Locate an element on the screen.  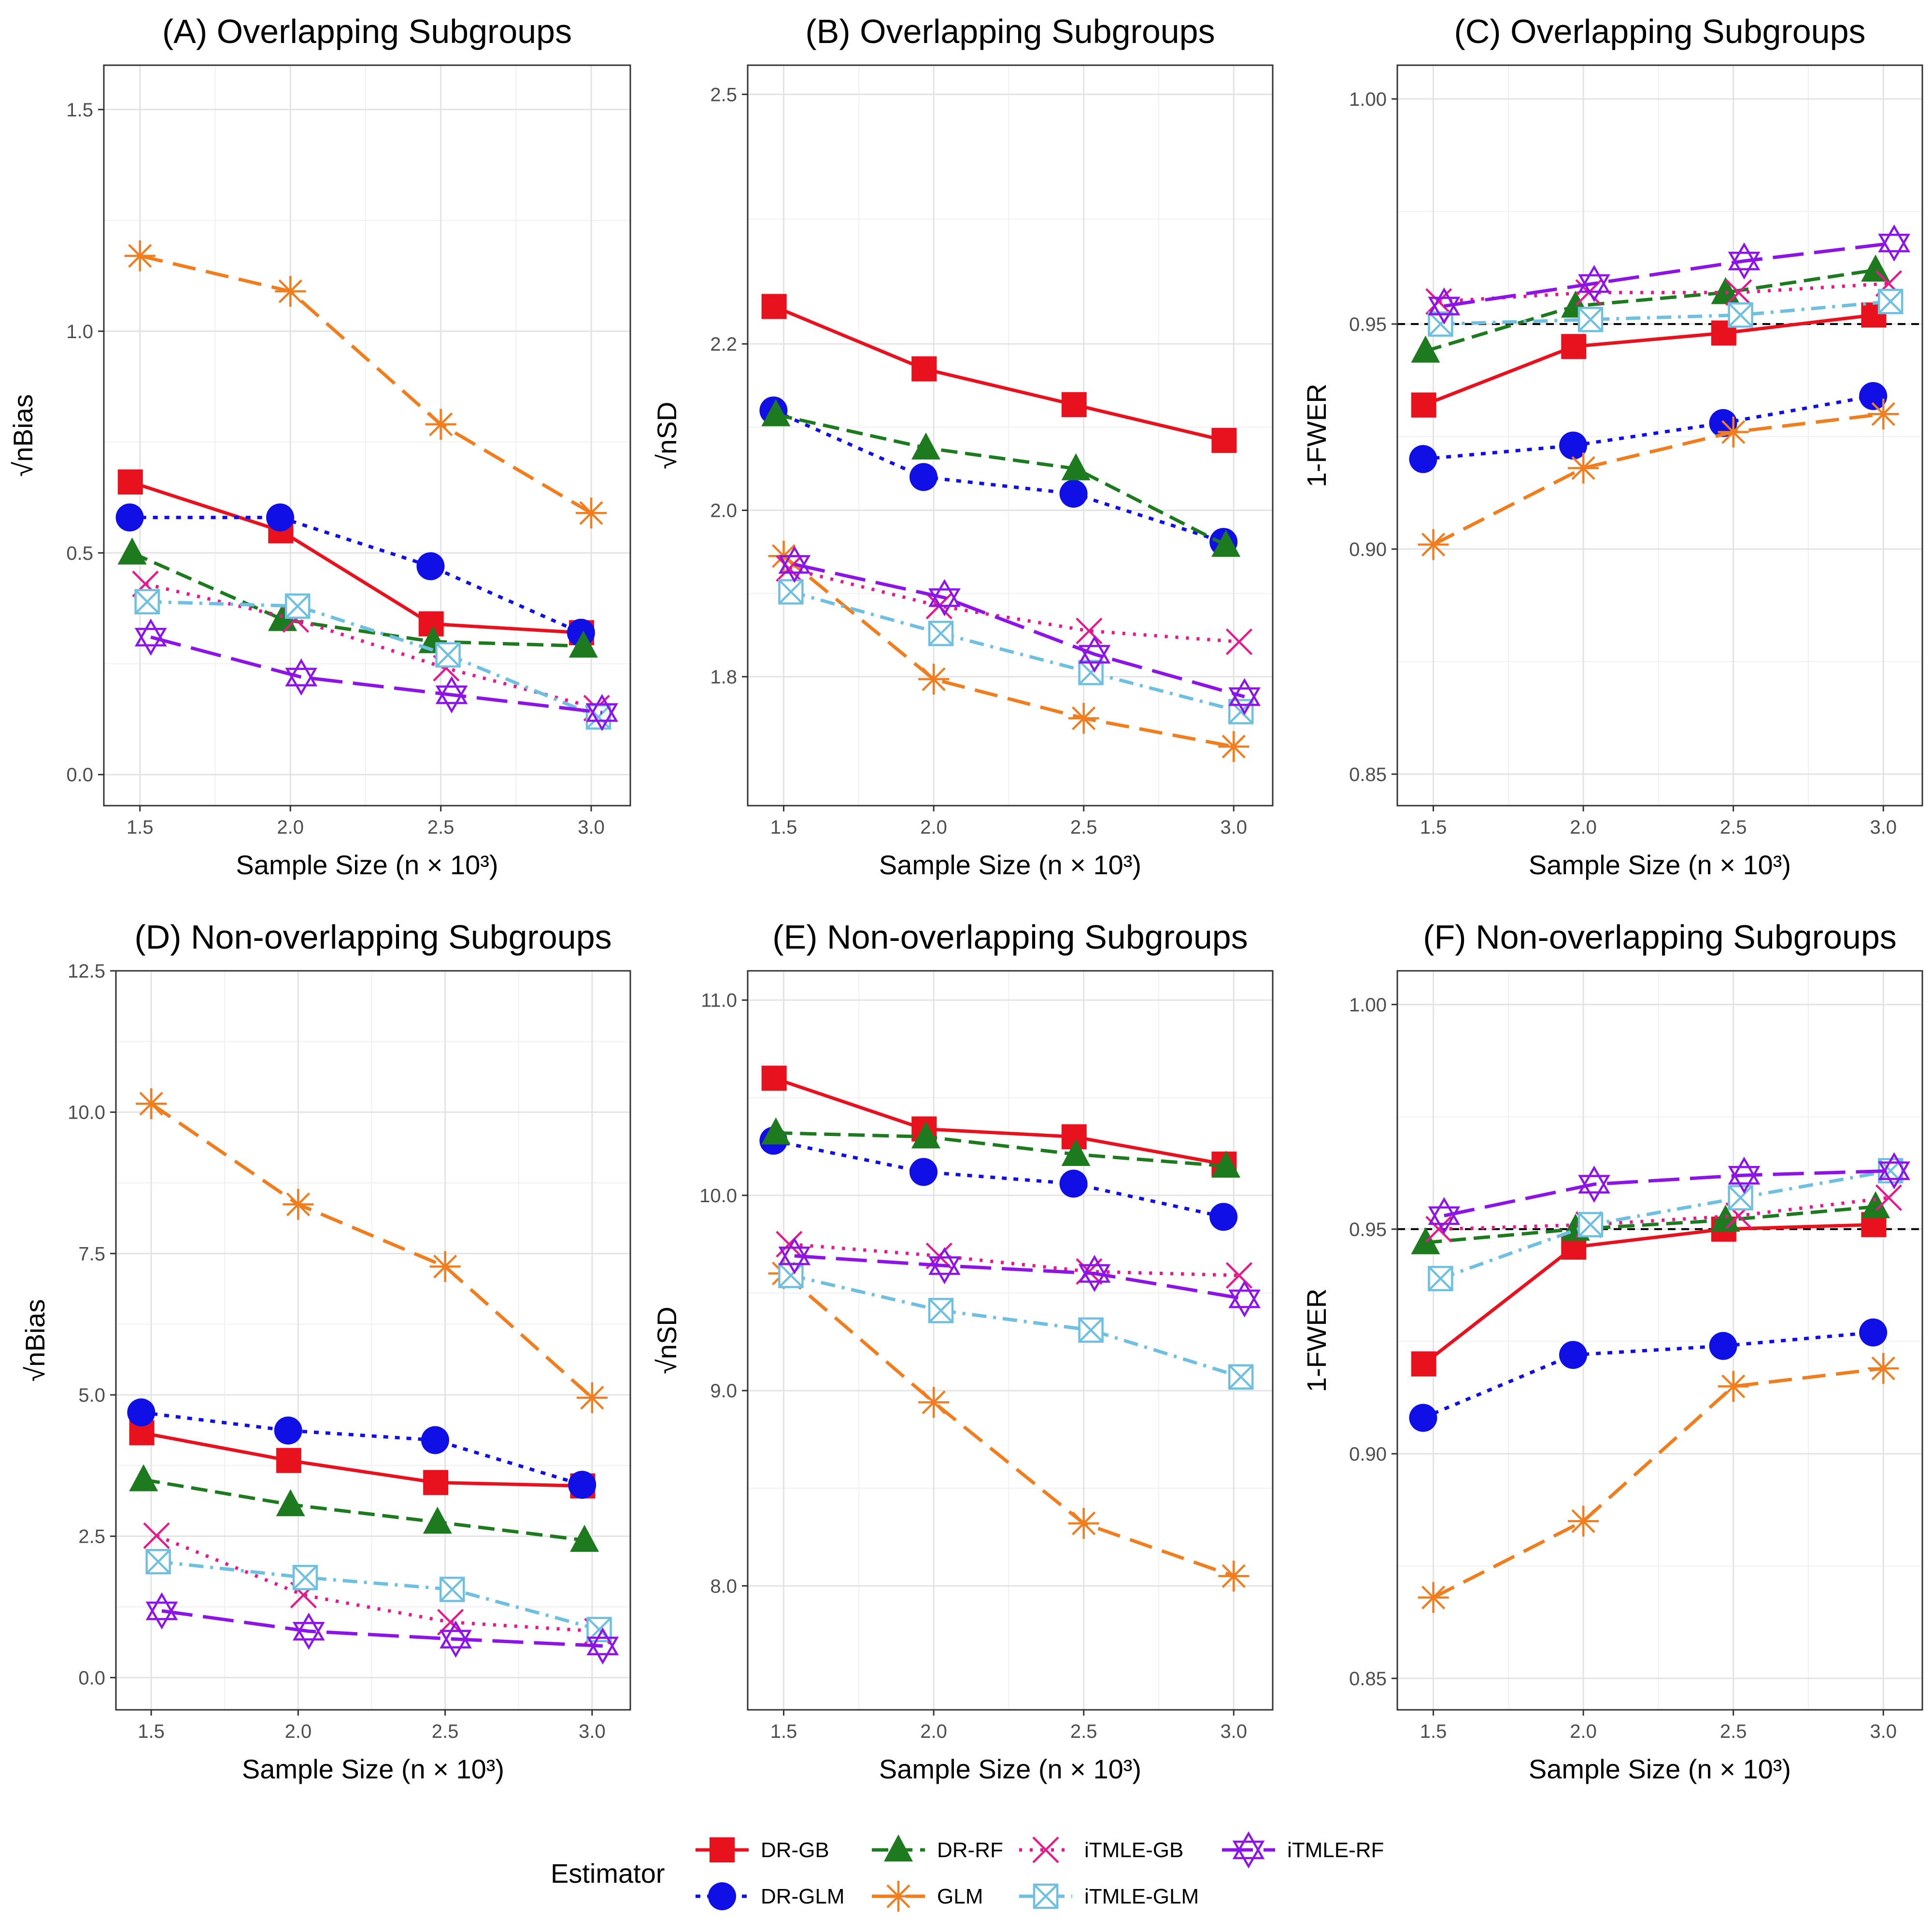
y-tick-label: 0.0 is located at coordinates (91, 1678).